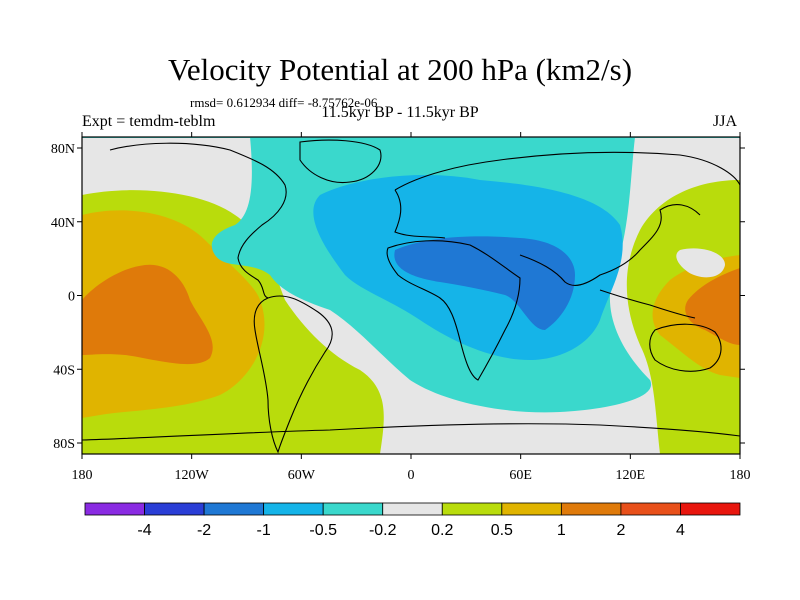 The width and height of the screenshot is (800, 600). I want to click on eurasia-coast, so click(567, 171).